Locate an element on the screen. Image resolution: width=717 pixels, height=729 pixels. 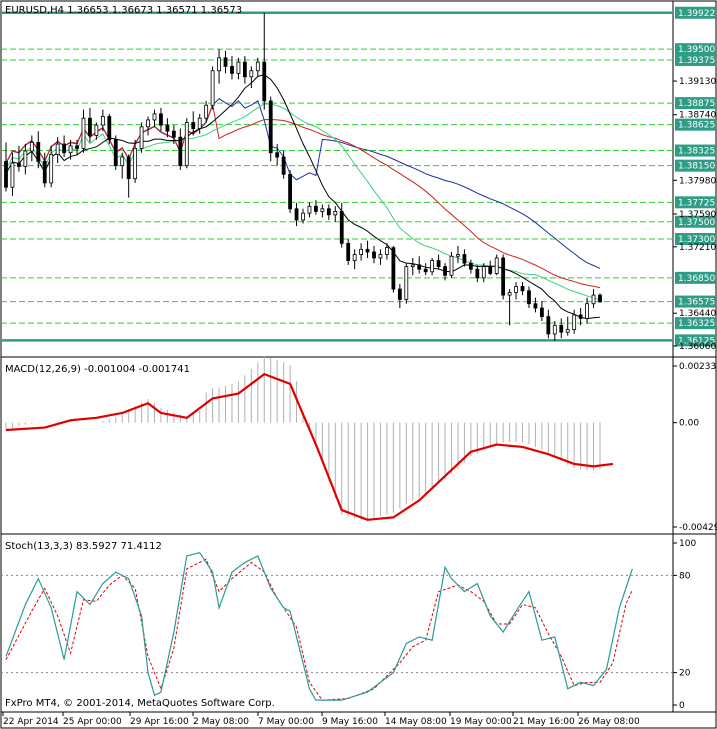
level-tag-label: 1.38150 is located at coordinates (696, 167).